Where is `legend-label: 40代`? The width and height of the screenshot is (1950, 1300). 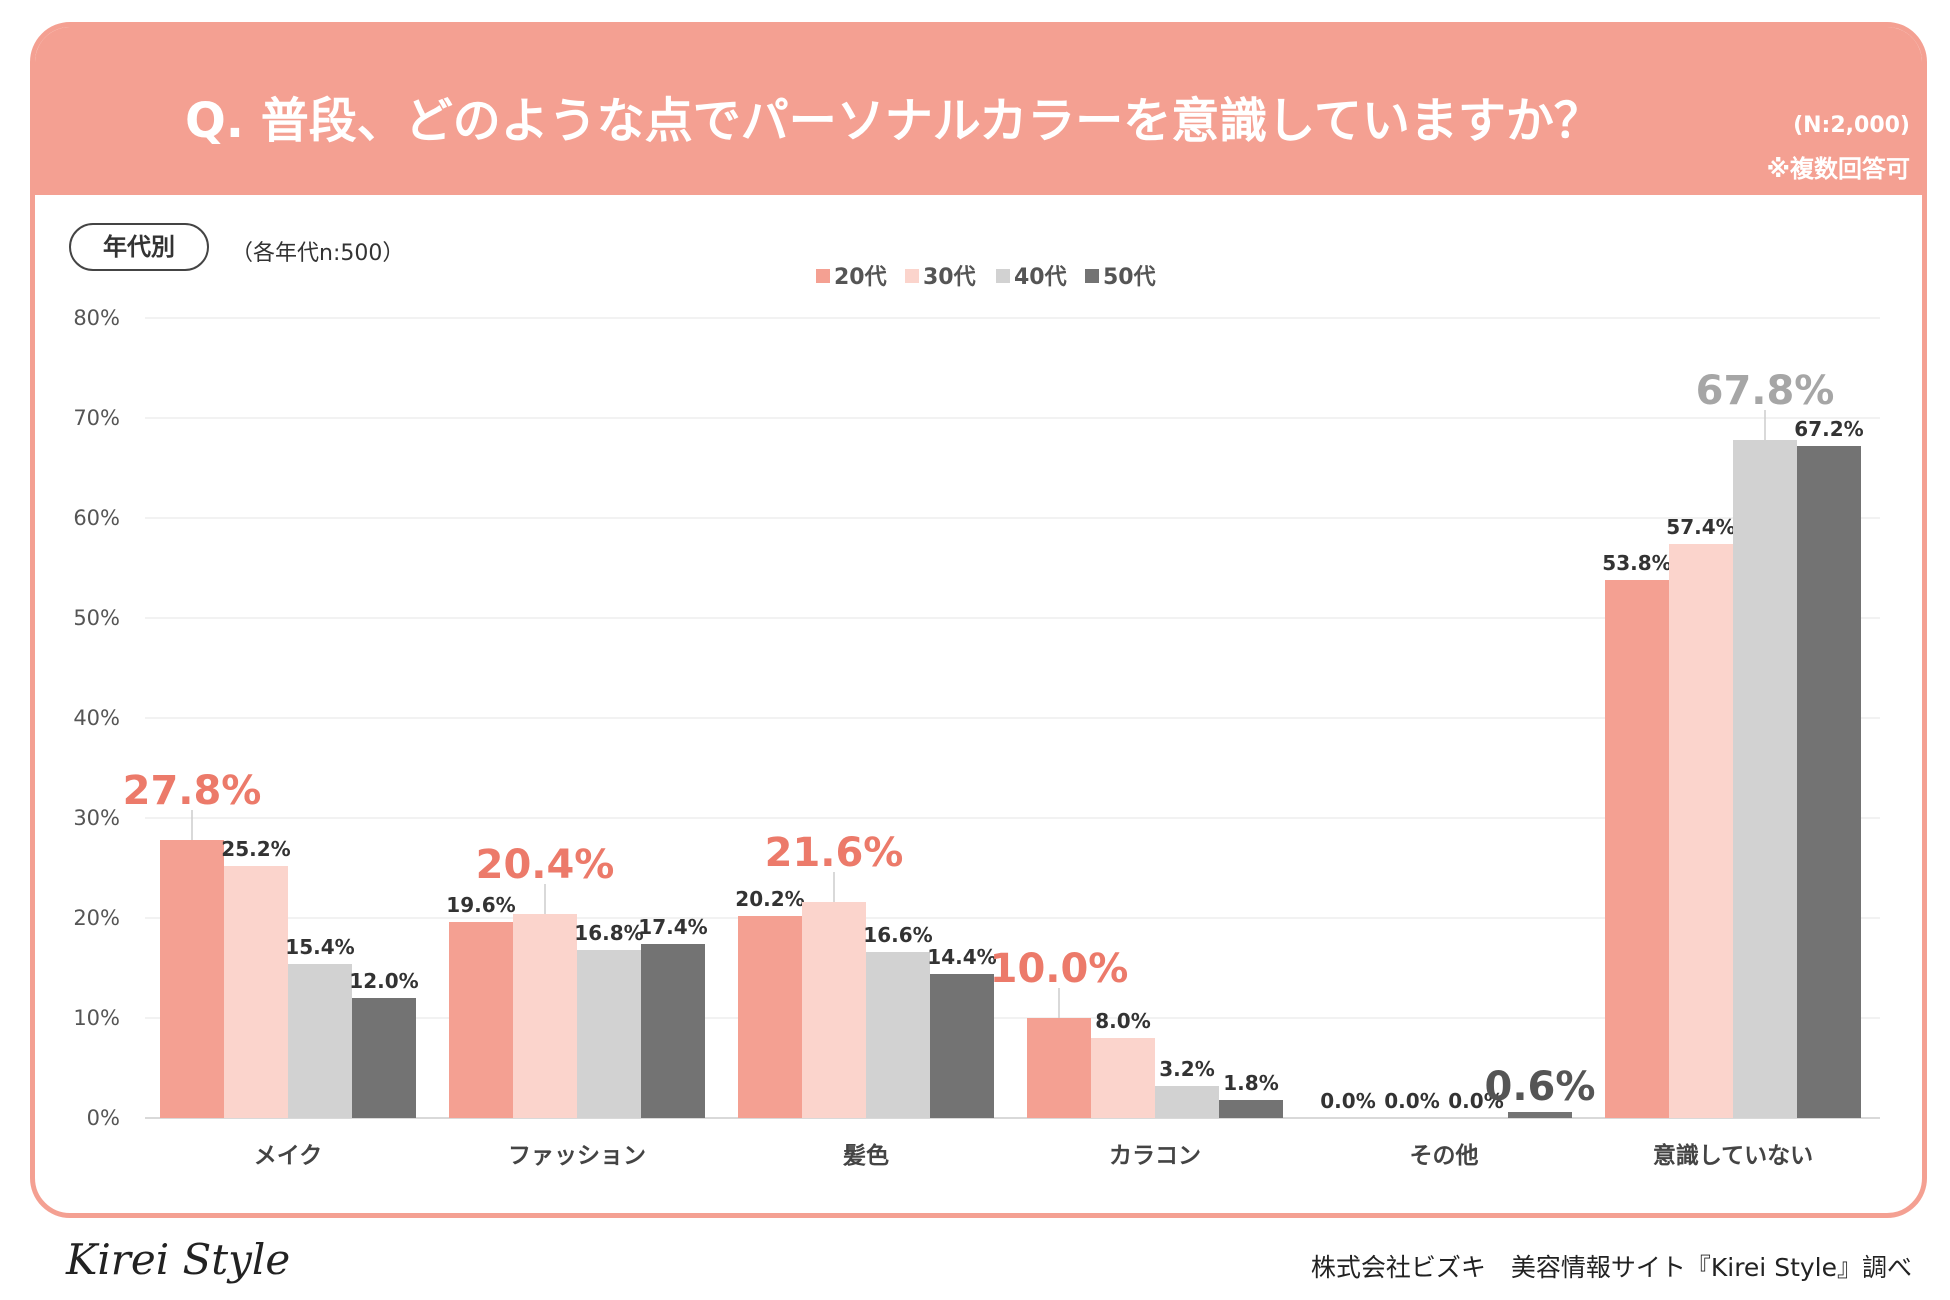
legend-label: 40代 is located at coordinates (1040, 277).